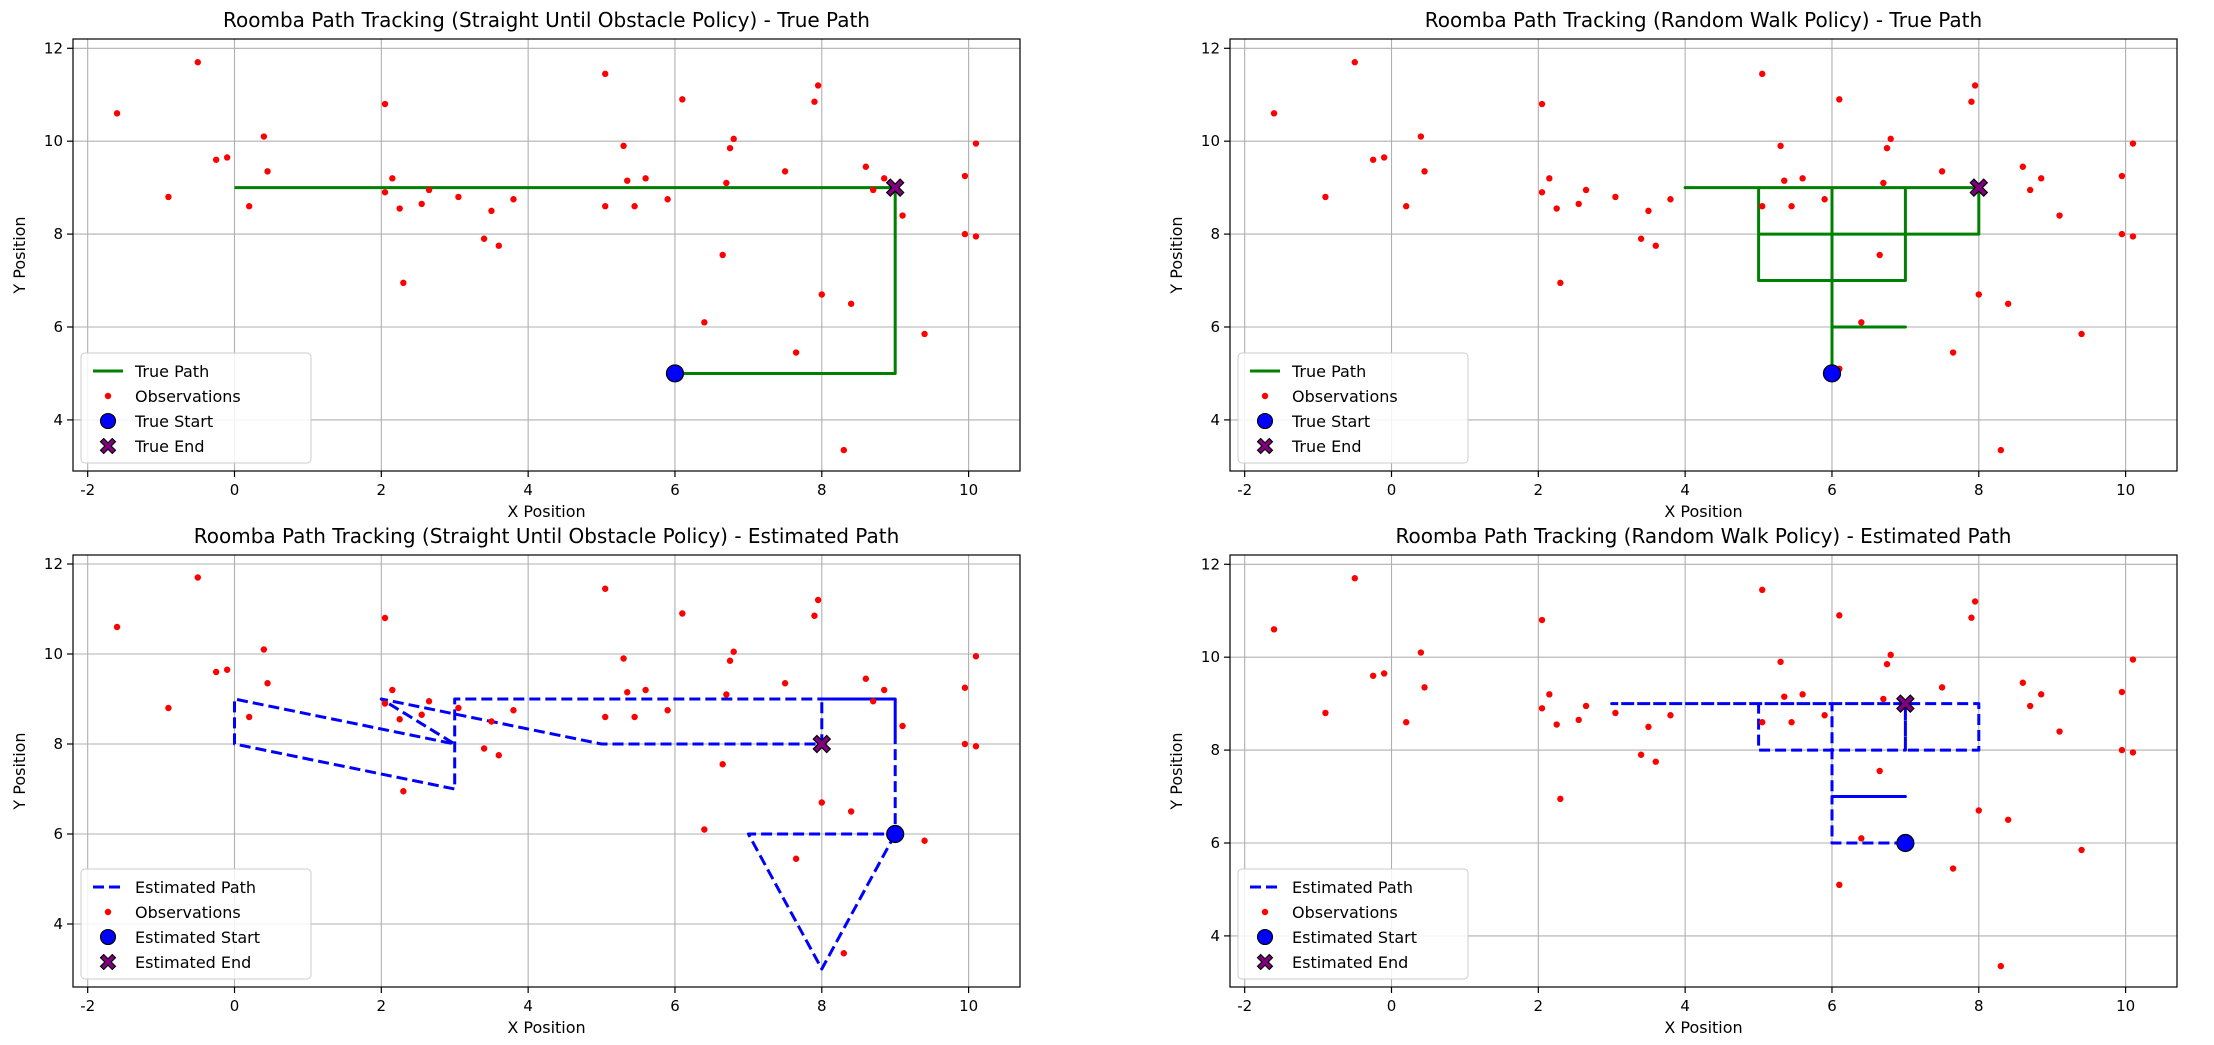  I want to click on x-axis-label: X Position, so click(1703, 1027).